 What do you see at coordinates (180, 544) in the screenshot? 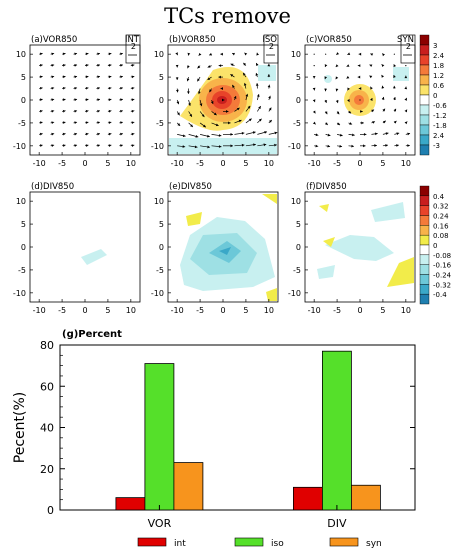
I see `legend-label-int: int` at bounding box center [180, 544].